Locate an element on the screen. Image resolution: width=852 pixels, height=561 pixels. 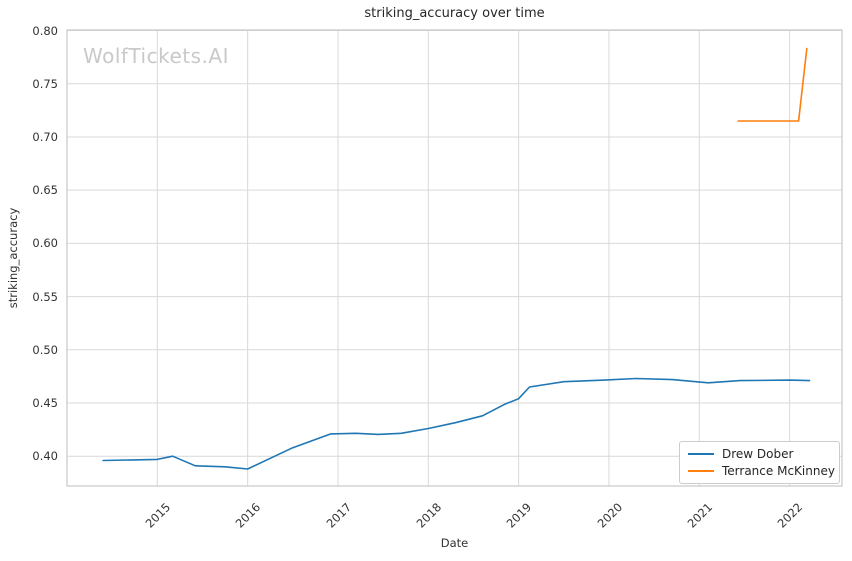
watermark: WolfTickets.AI is located at coordinates (156, 56).